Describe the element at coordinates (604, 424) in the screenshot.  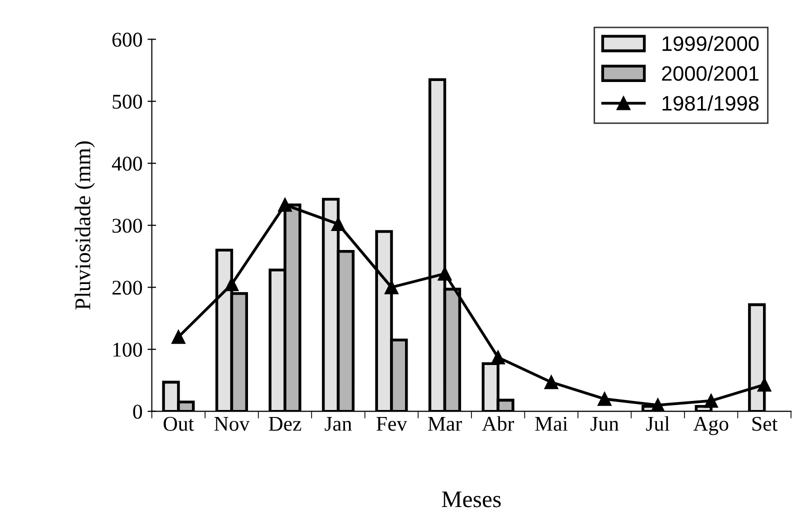
I see `x-tick-label: Jun` at that location.